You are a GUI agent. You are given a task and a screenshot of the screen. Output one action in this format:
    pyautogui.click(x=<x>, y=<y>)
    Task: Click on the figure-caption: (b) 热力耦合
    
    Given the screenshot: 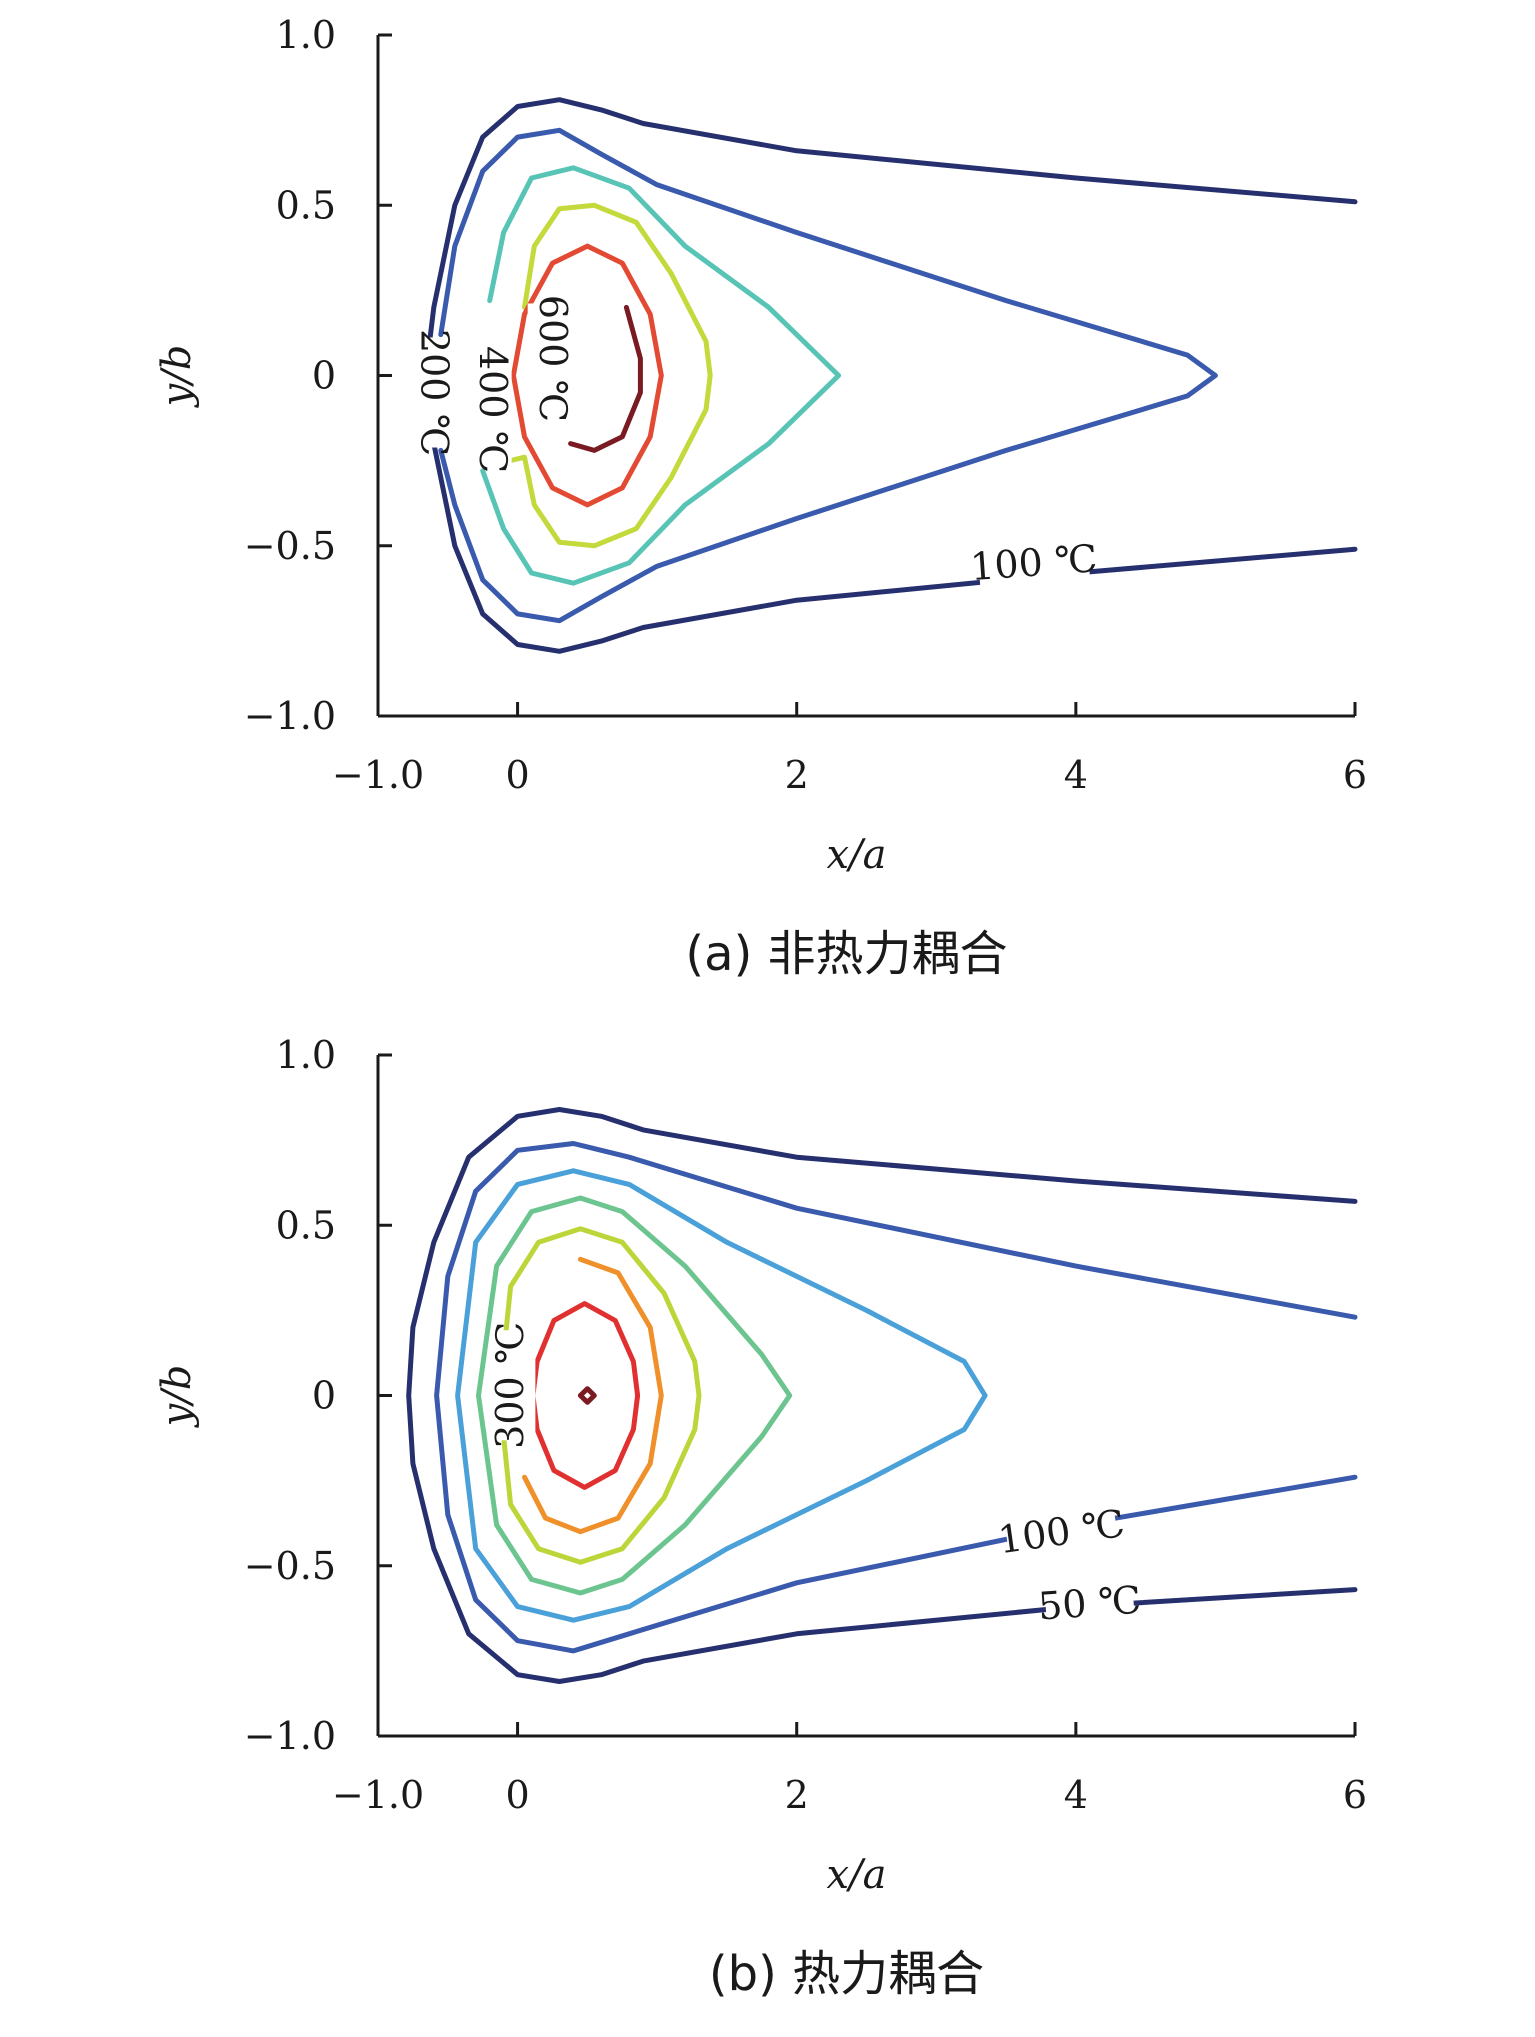 What is the action you would take?
    pyautogui.click(x=846, y=1974)
    